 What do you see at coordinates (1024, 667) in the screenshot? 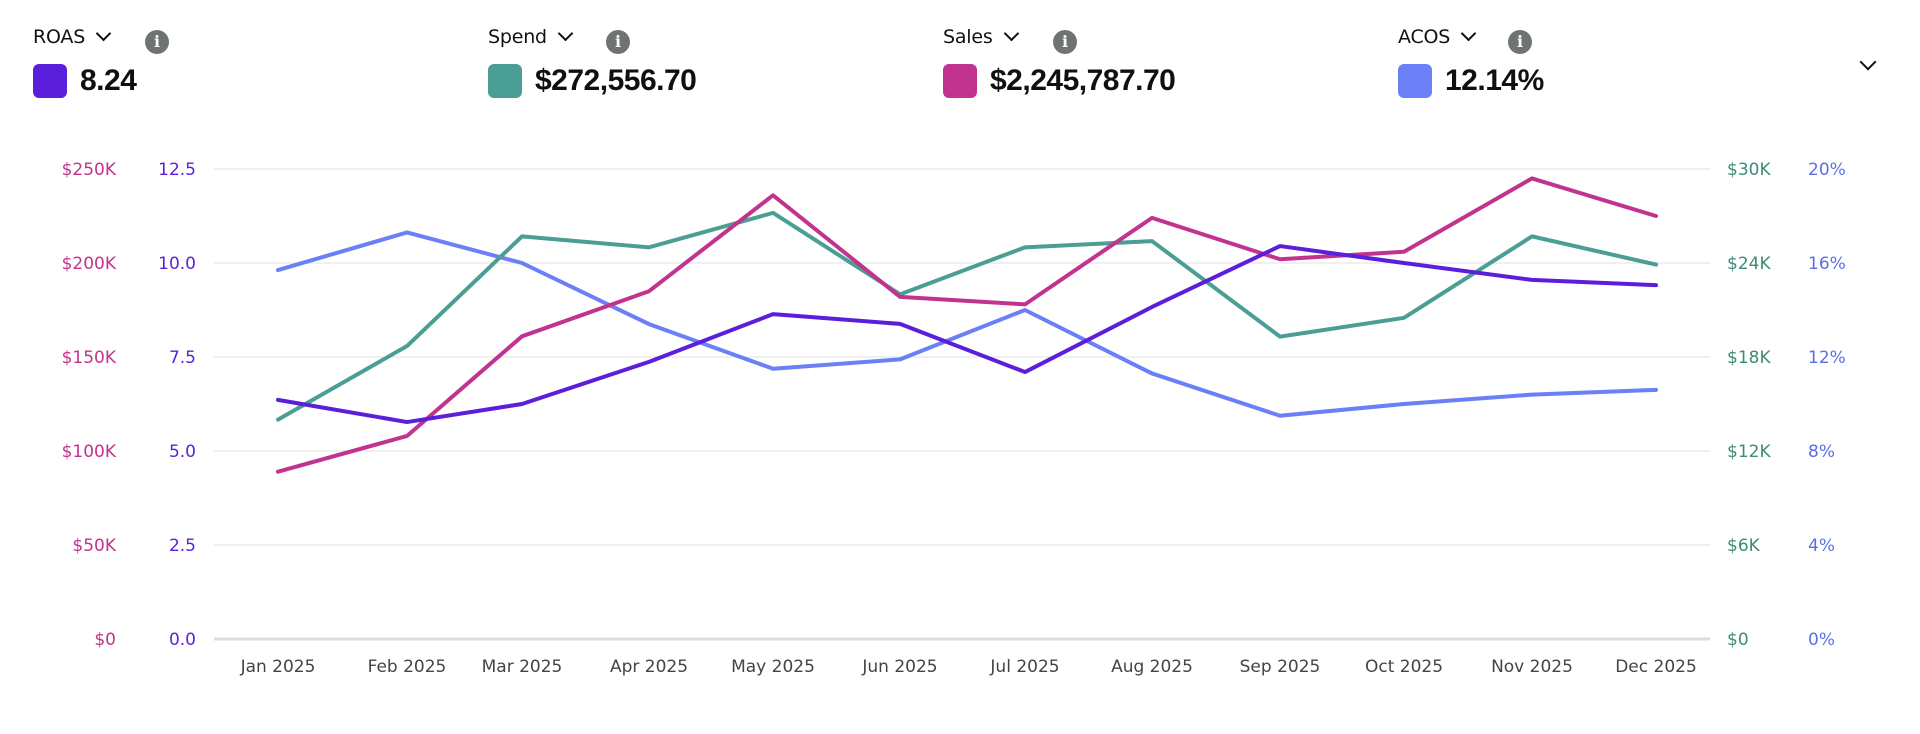
I see `x-tick-label: Jul 2025` at bounding box center [1024, 667].